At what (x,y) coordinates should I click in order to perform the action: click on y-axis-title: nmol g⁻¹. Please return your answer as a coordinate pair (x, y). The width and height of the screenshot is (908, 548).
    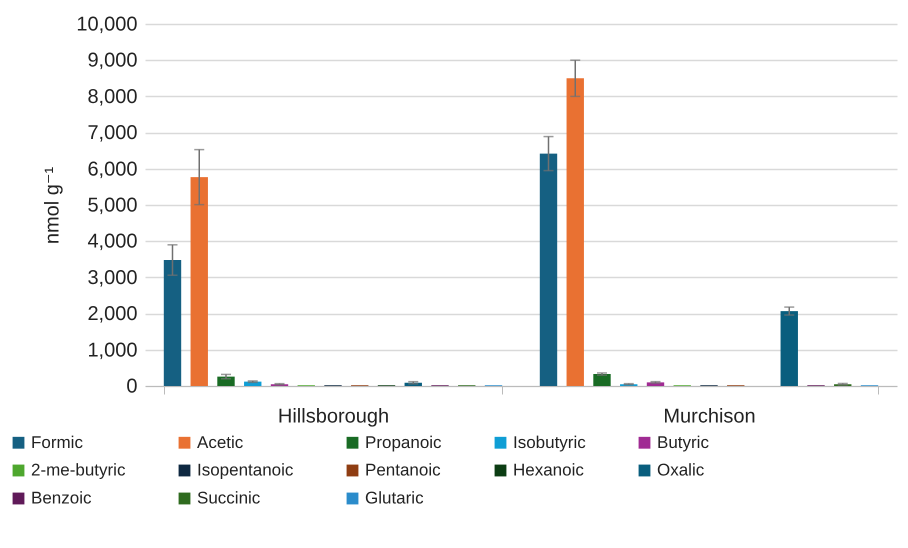
    Looking at the image, I should click on (52, 205).